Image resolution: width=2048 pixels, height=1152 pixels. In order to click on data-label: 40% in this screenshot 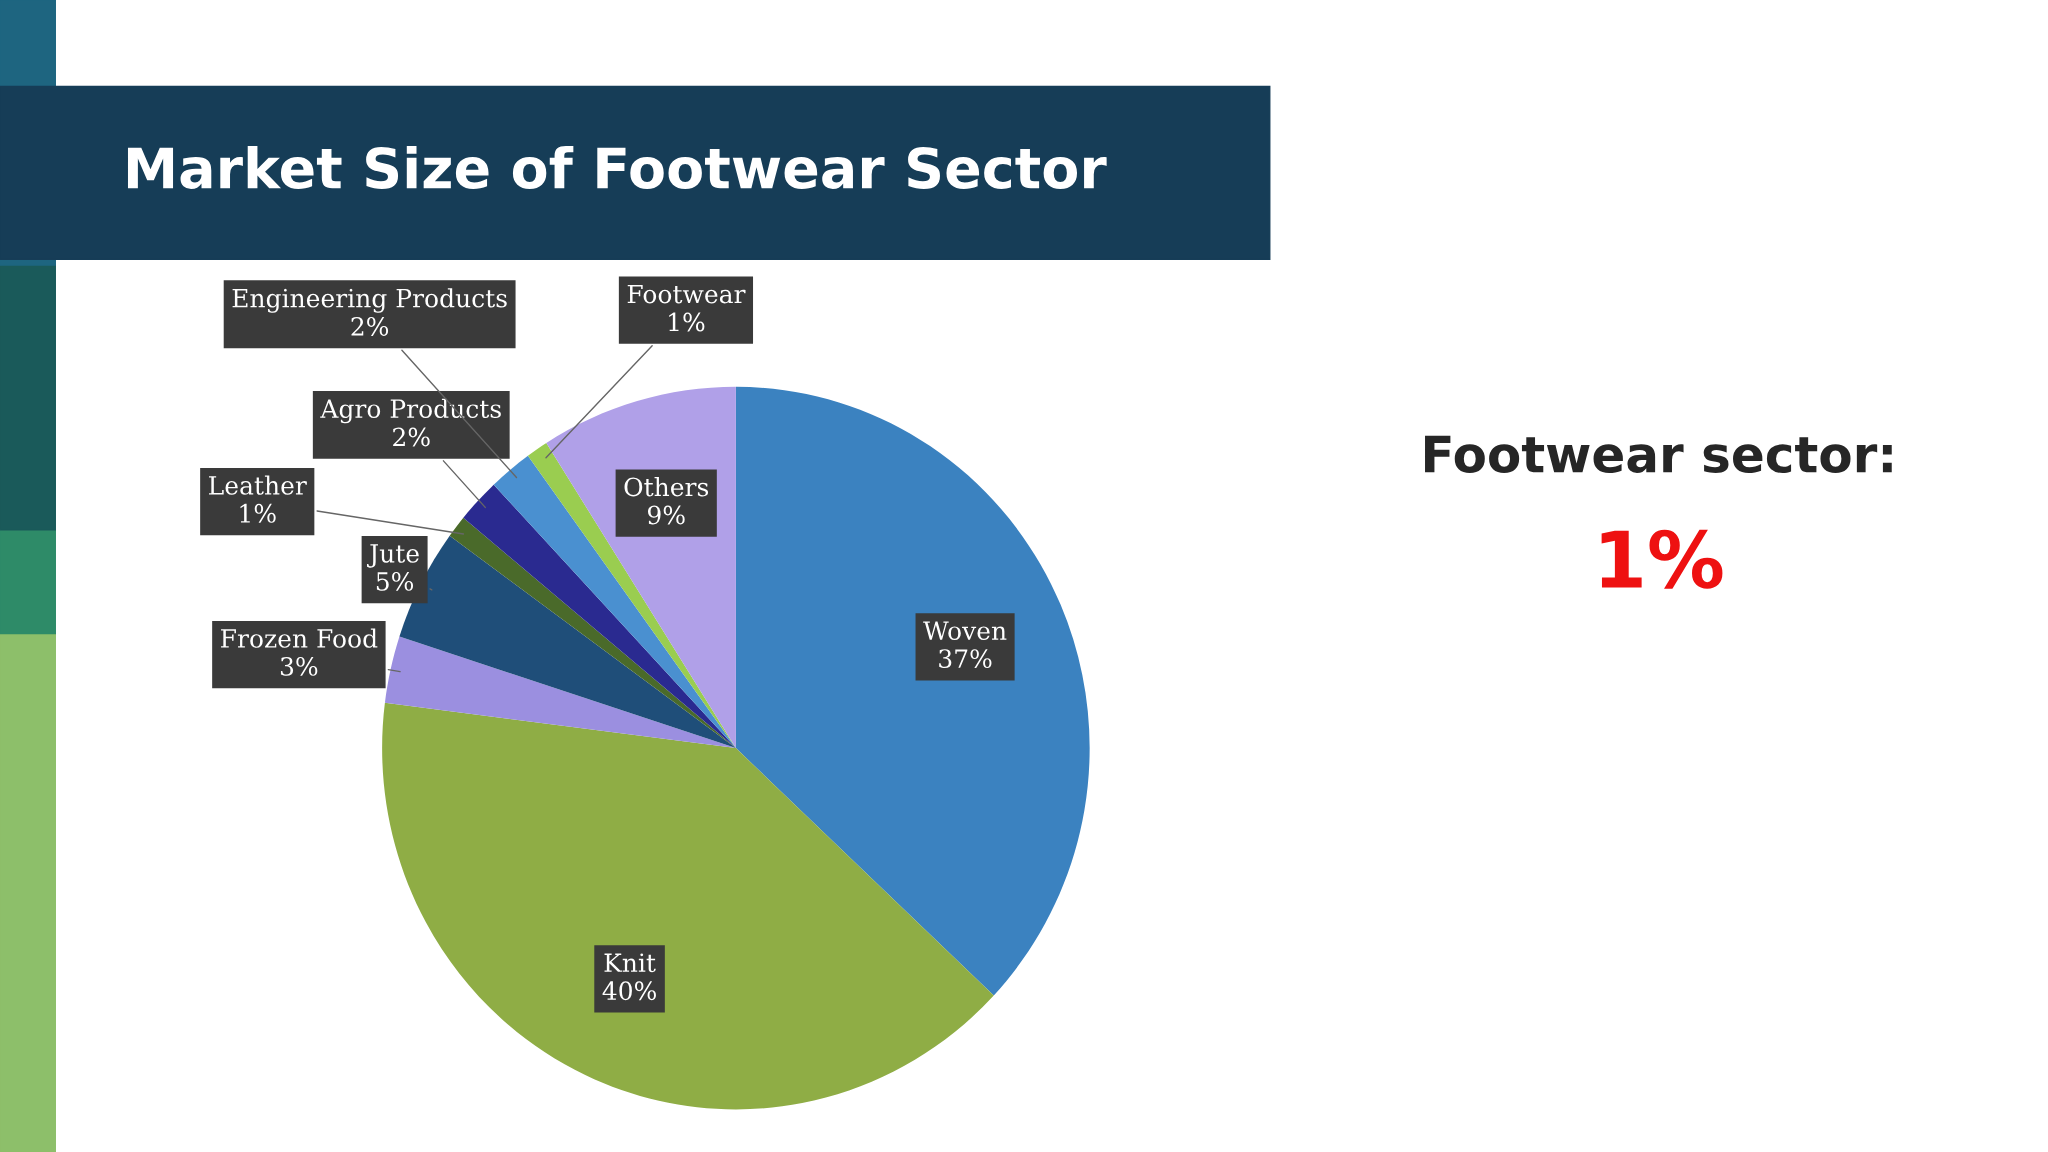, I will do `click(629, 991)`.